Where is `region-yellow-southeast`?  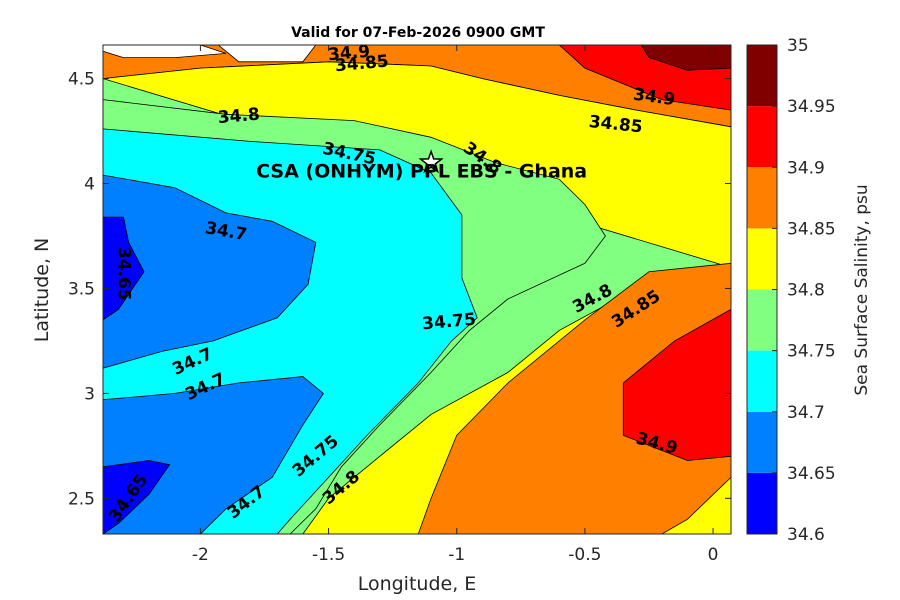
region-yellow-southeast is located at coordinates (695, 505).